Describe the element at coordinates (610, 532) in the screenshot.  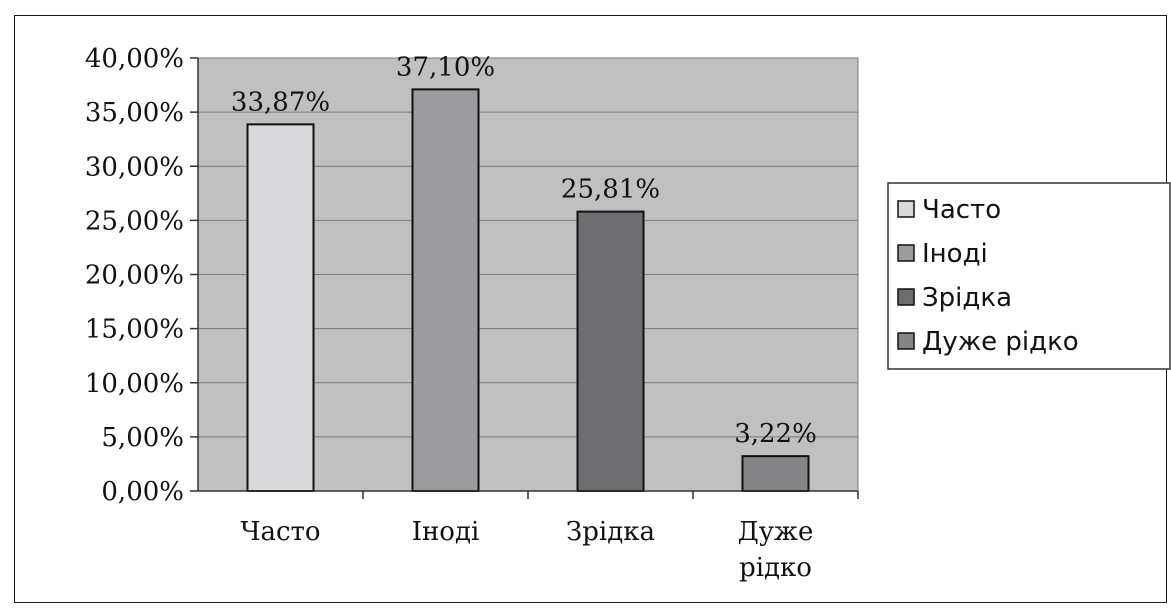
I see `x-tick-label: Зрідка` at that location.